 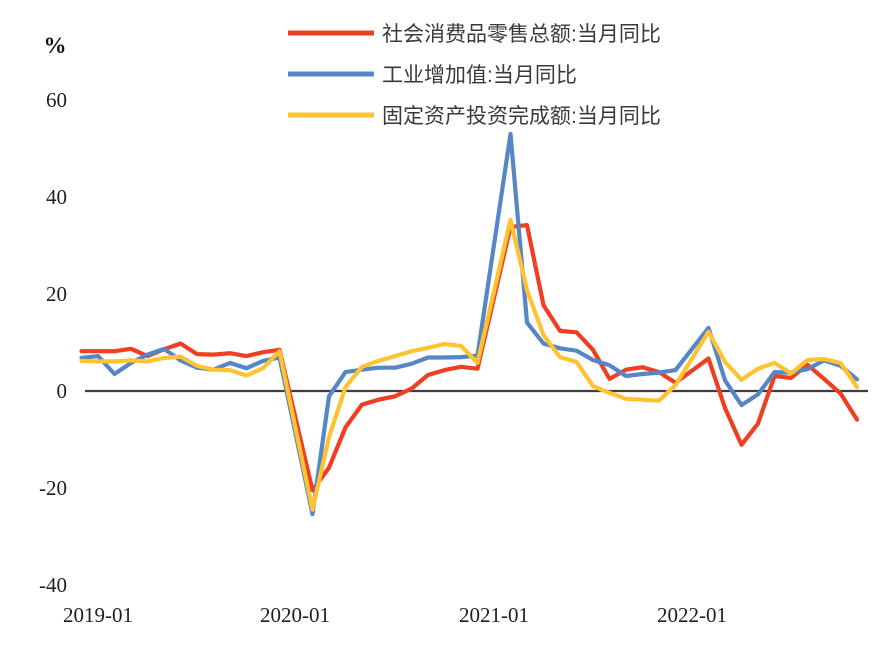 What do you see at coordinates (53, 585) in the screenshot?
I see `y-tick-label: -40` at bounding box center [53, 585].